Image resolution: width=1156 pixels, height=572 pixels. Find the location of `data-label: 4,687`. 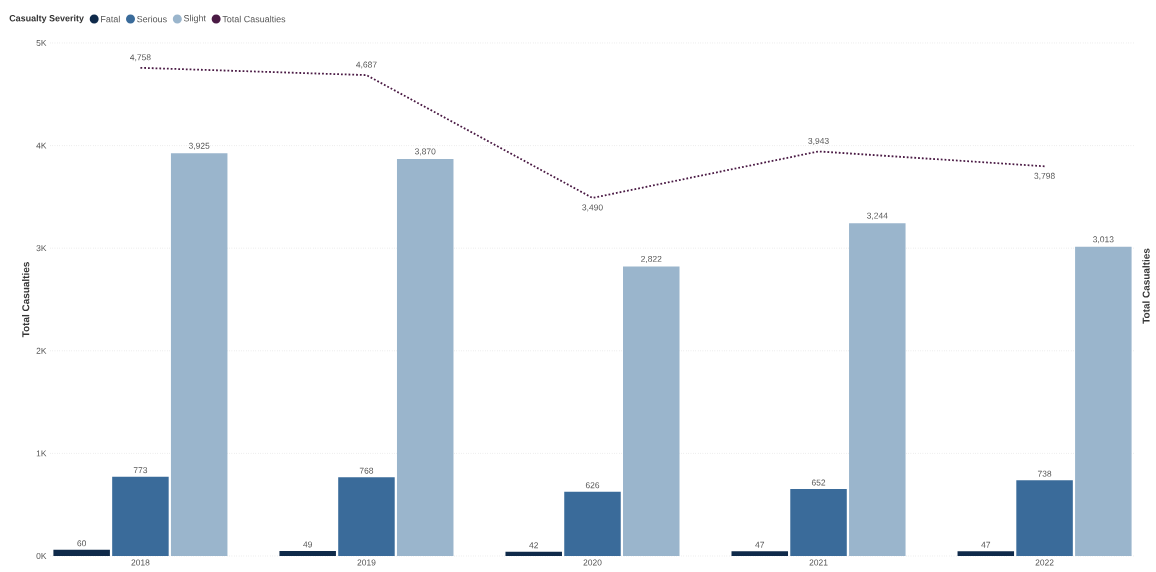

data-label: 4,687 is located at coordinates (366, 65).